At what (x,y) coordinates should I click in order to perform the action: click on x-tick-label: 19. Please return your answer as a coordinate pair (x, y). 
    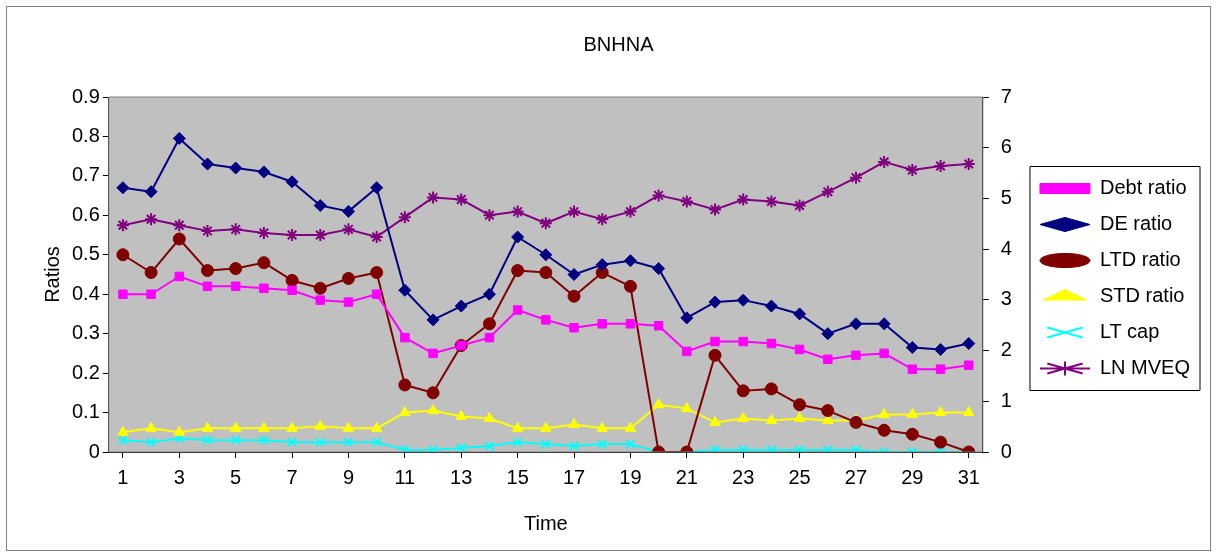
    Looking at the image, I should click on (630, 476).